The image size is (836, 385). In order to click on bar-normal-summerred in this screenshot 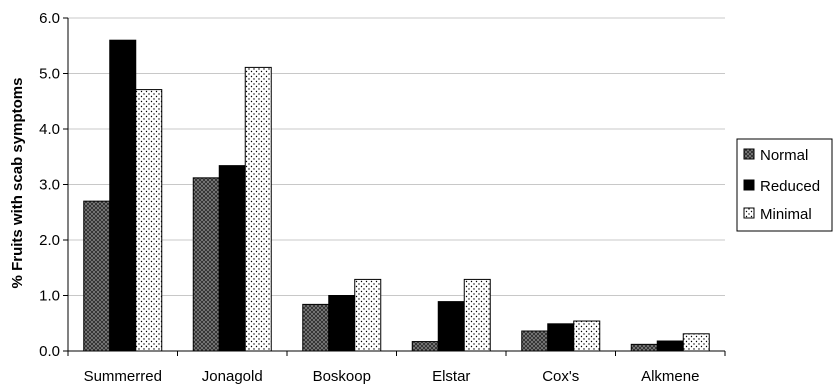, I will do `click(97, 276)`.